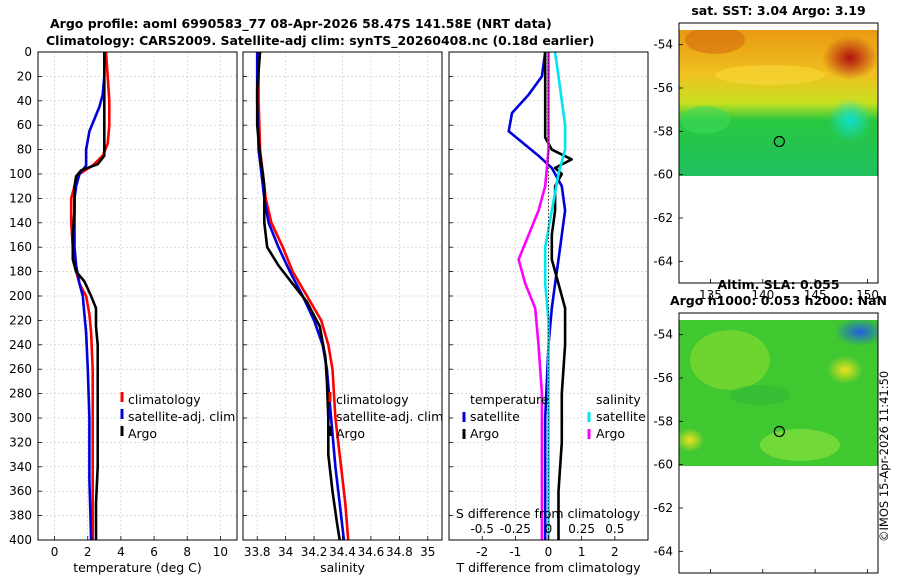 The image size is (900, 580). I want to click on y-tick-label: 100, so click(20, 174).